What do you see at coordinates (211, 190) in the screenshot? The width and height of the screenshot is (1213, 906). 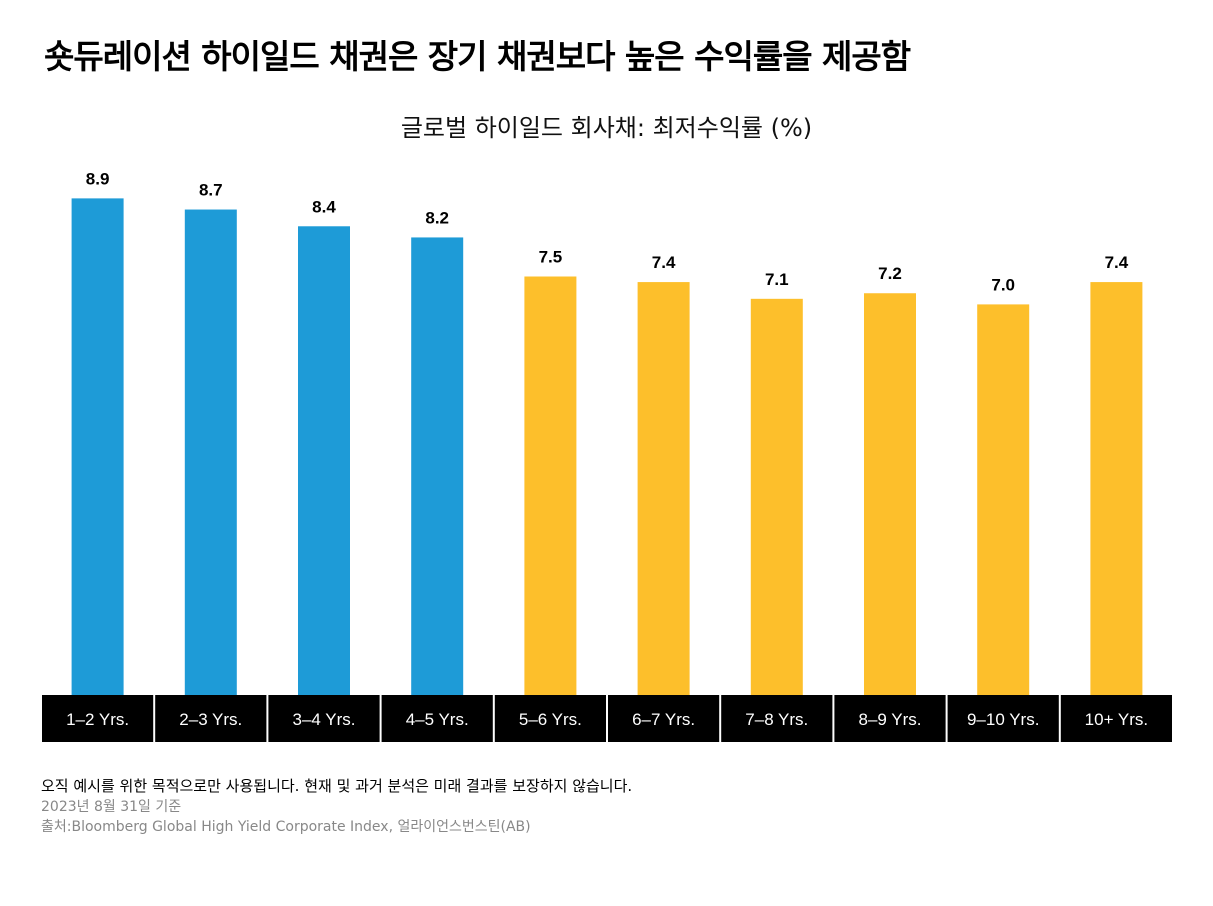 I see `data-label: 8.7` at bounding box center [211, 190].